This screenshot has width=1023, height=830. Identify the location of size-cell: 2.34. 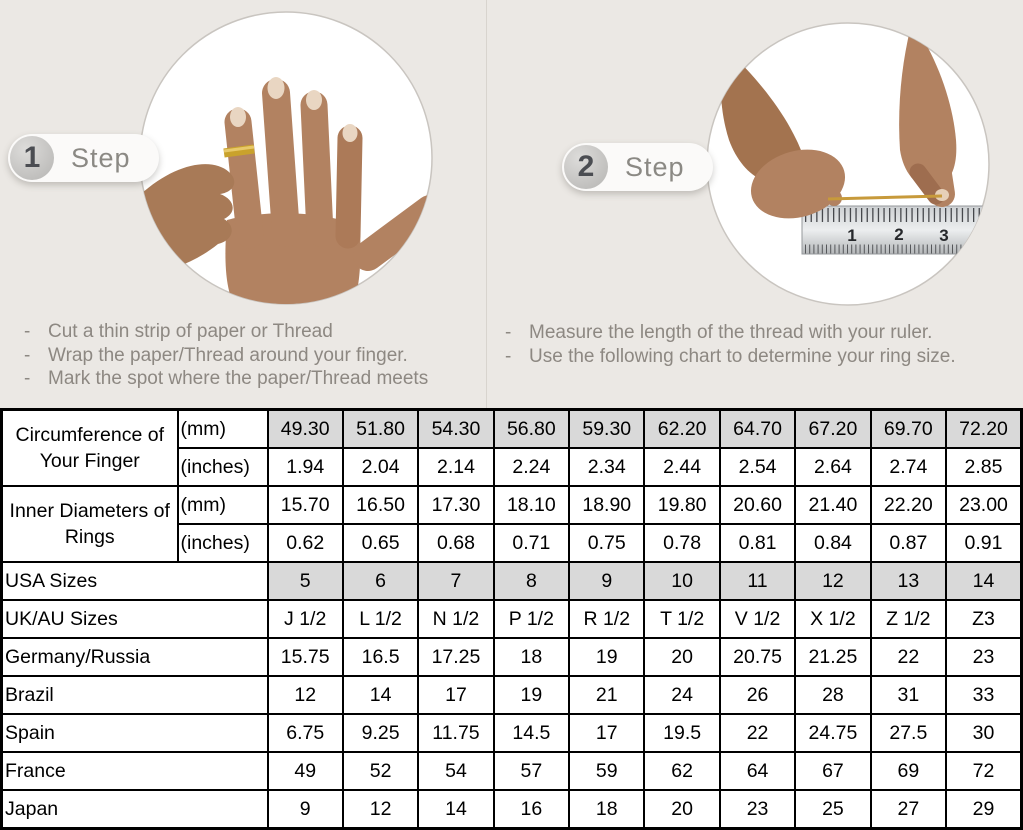
(607, 467).